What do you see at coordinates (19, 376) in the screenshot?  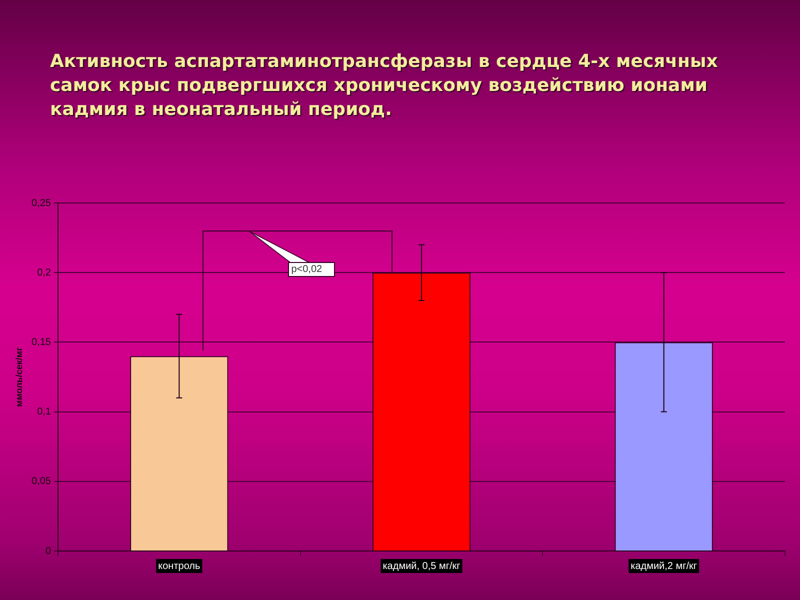 I see `y-axis-title: ммоль/сек/мг` at bounding box center [19, 376].